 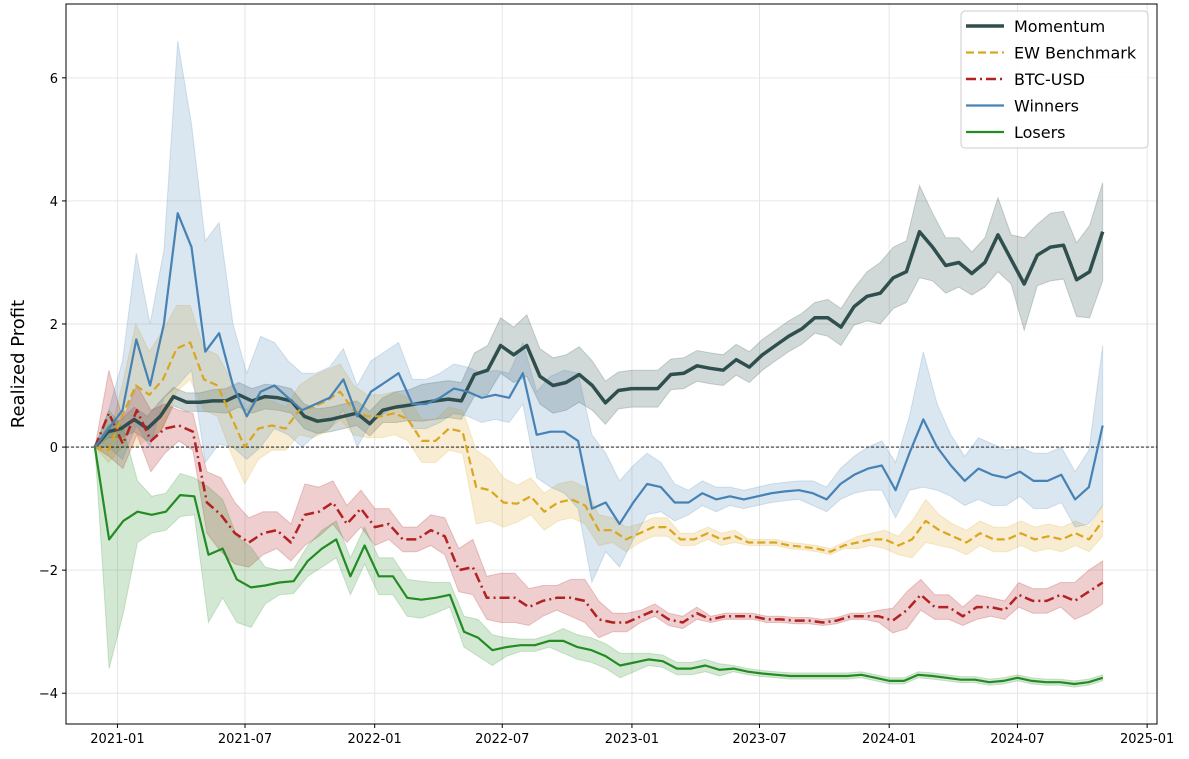 I want to click on y-axis-label: Realized Profit, so click(x=18, y=364).